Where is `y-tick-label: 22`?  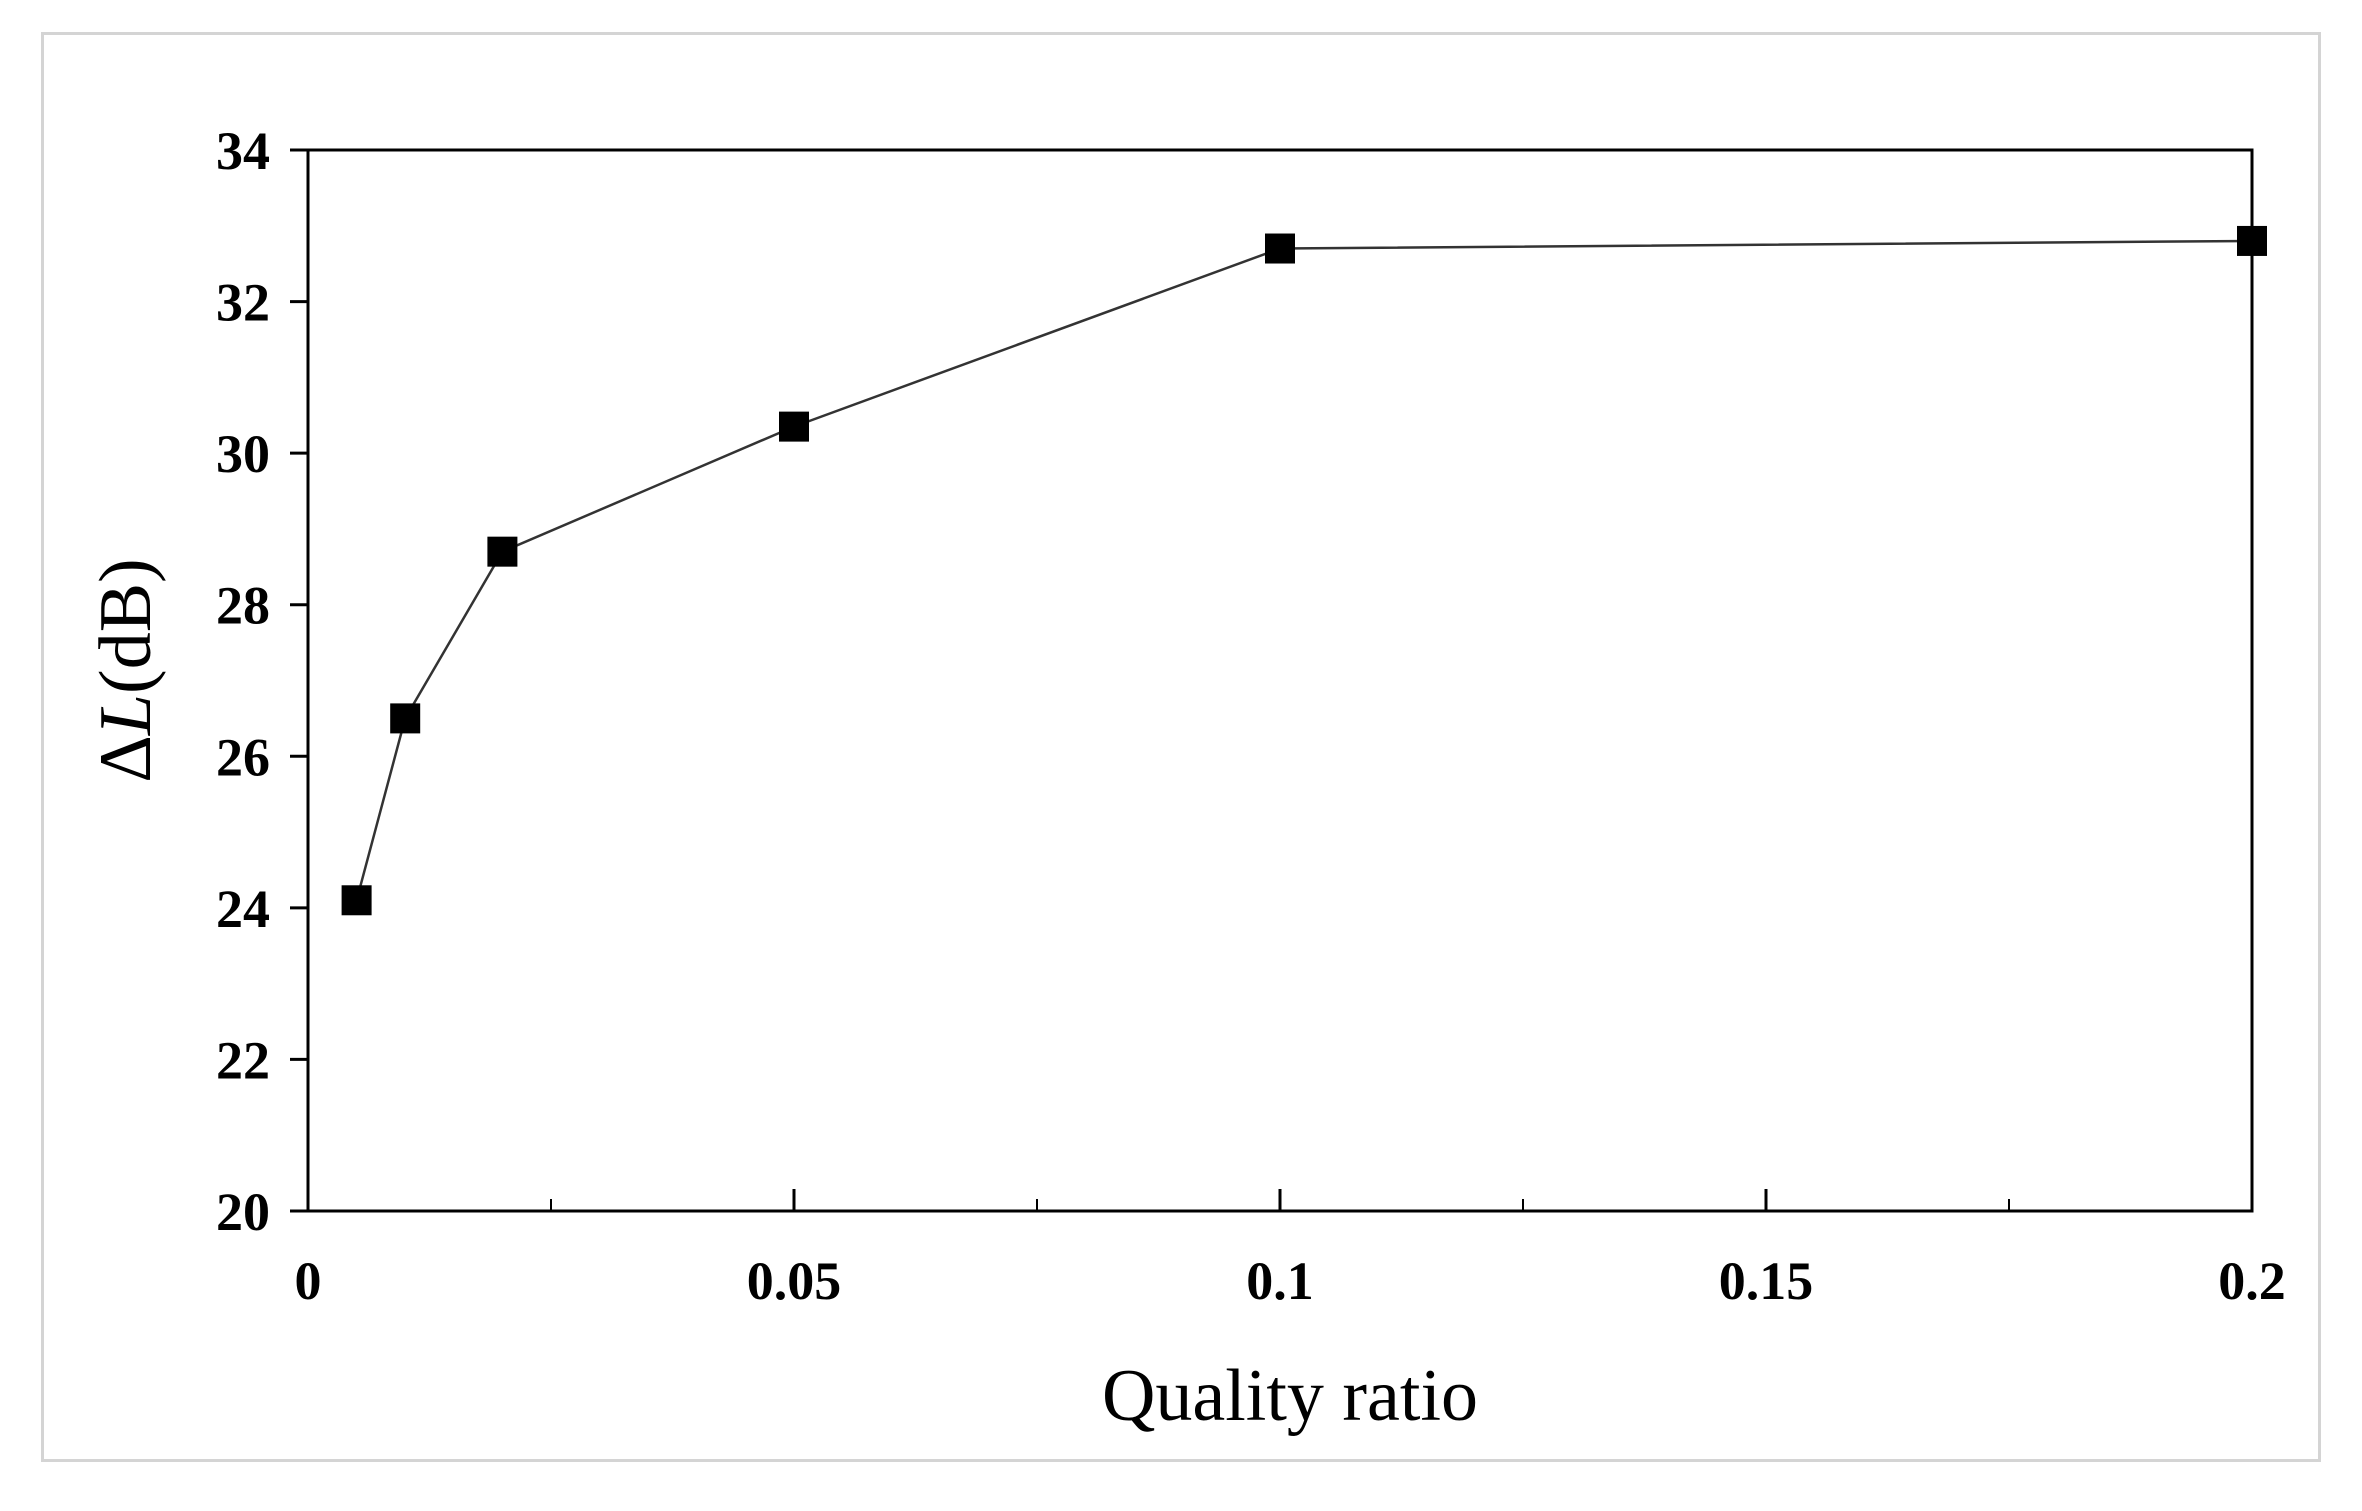 y-tick-label: 22 is located at coordinates (243, 1060).